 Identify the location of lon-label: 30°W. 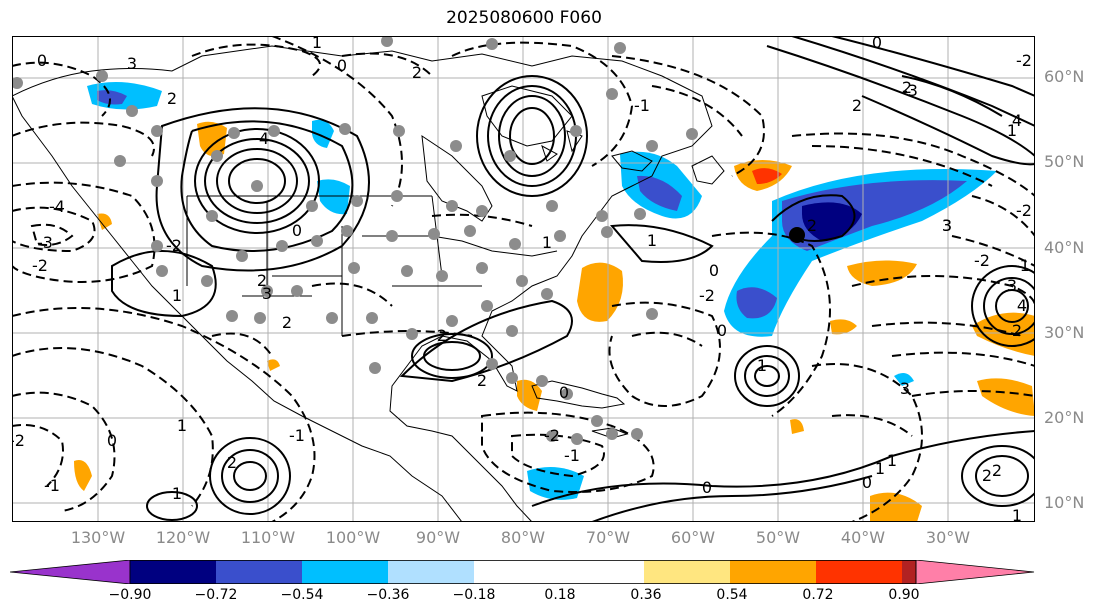
(948, 537).